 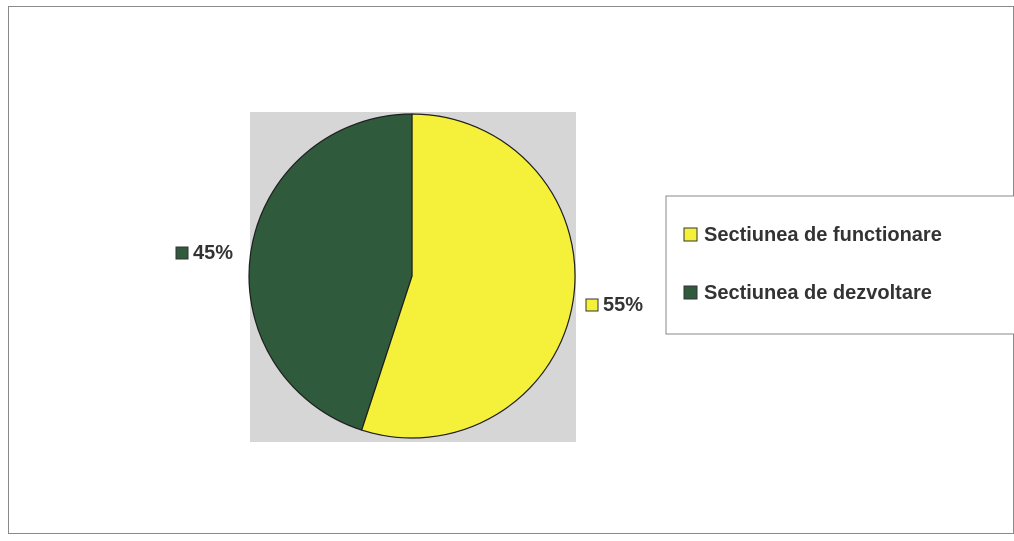 What do you see at coordinates (409, 279) in the screenshot?
I see `data-labels: 55% 45%` at bounding box center [409, 279].